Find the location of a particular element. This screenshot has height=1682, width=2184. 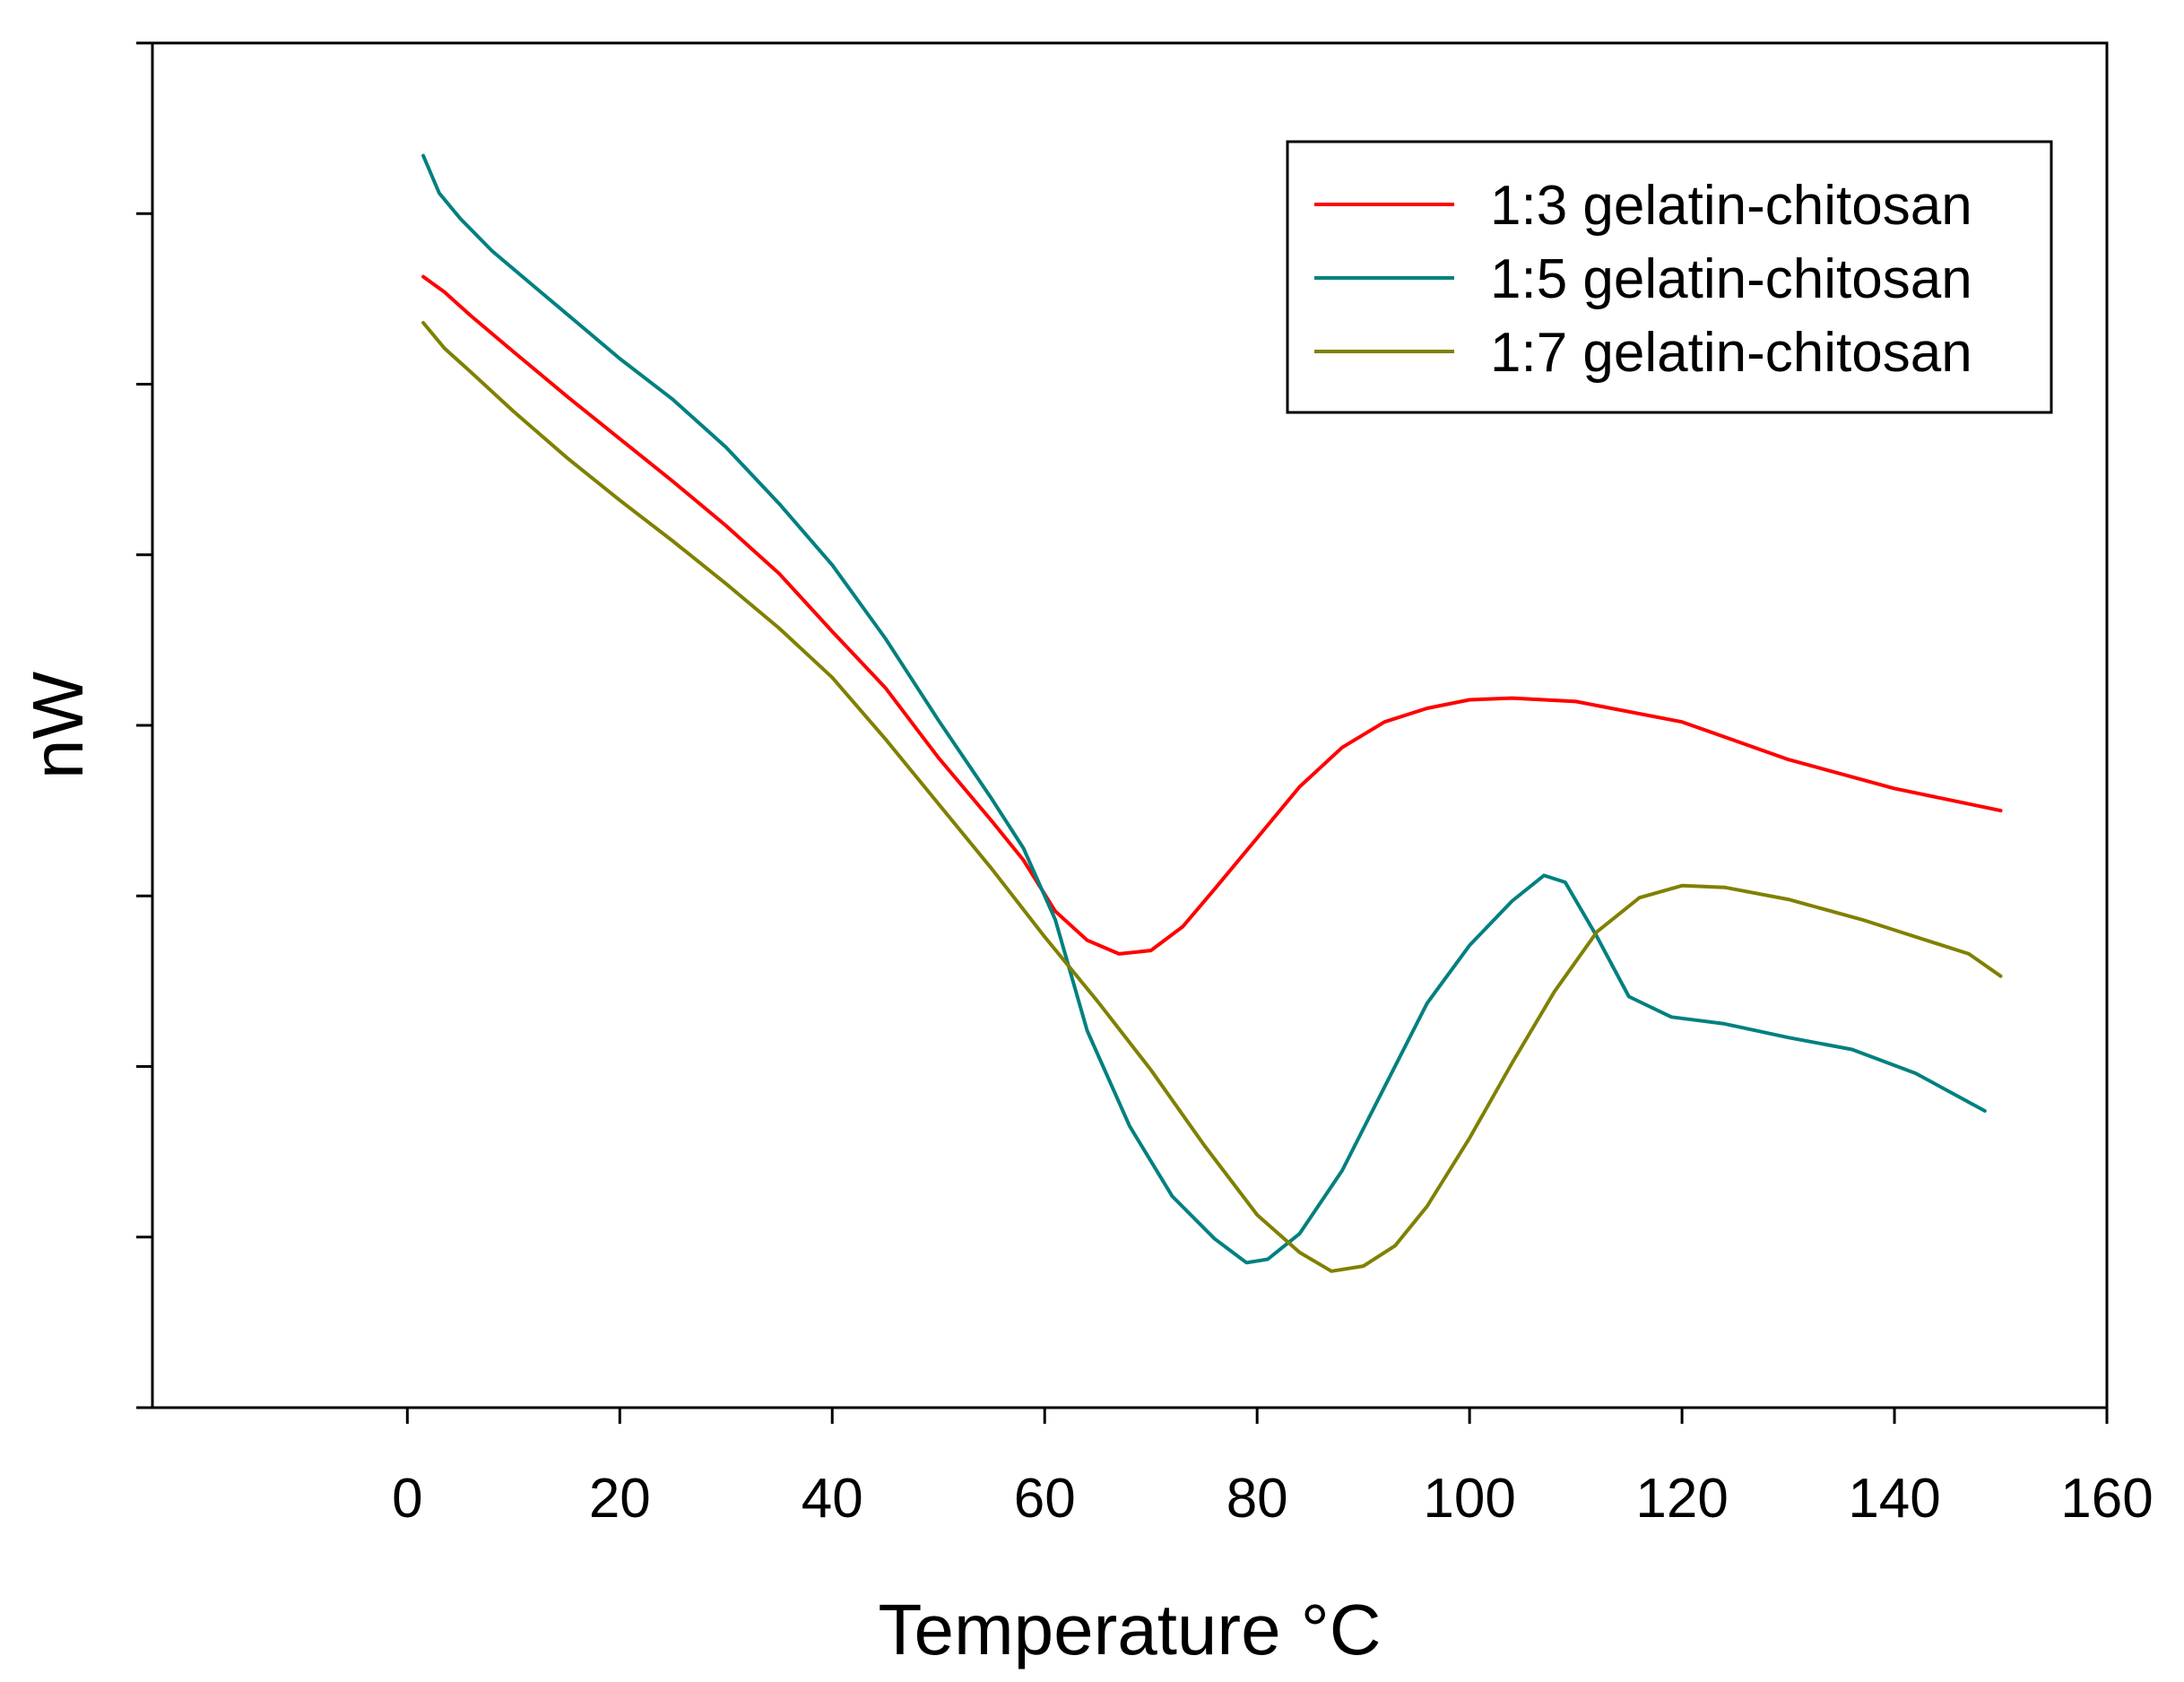

x-tick-label: 100 is located at coordinates (1469, 1499).